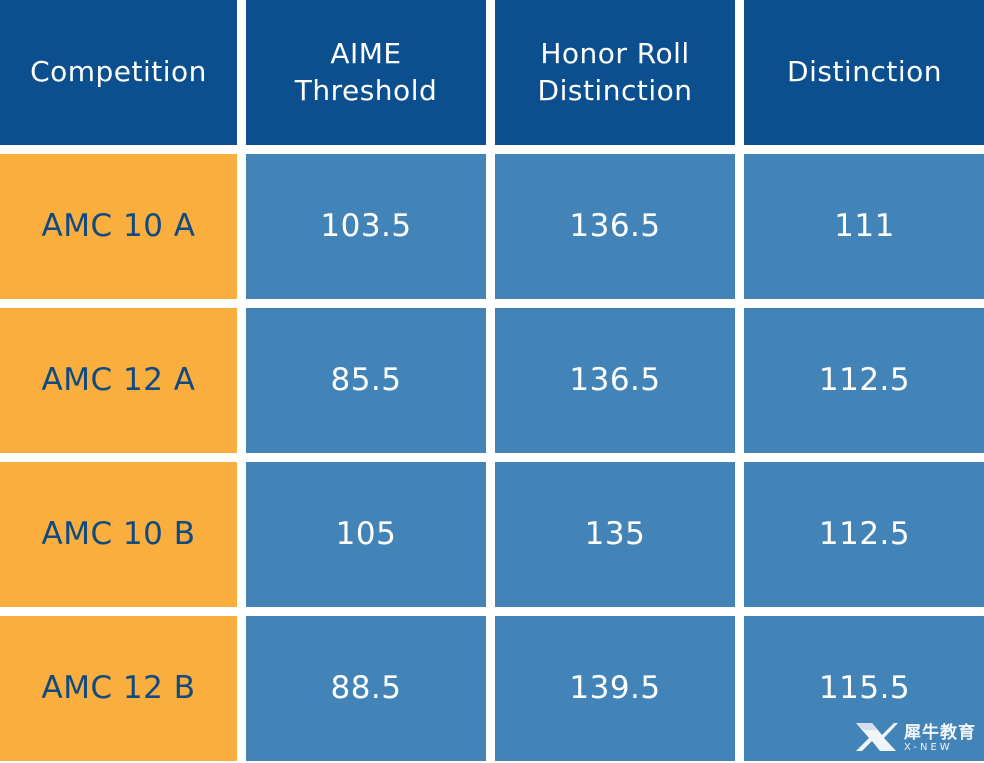  I want to click on x-logo-icon, so click(877, 739).